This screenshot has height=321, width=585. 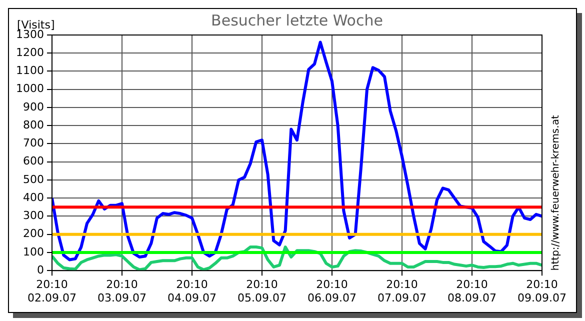 What do you see at coordinates (33, 161) in the screenshot?
I see `y-tick-label: 600` at bounding box center [33, 161].